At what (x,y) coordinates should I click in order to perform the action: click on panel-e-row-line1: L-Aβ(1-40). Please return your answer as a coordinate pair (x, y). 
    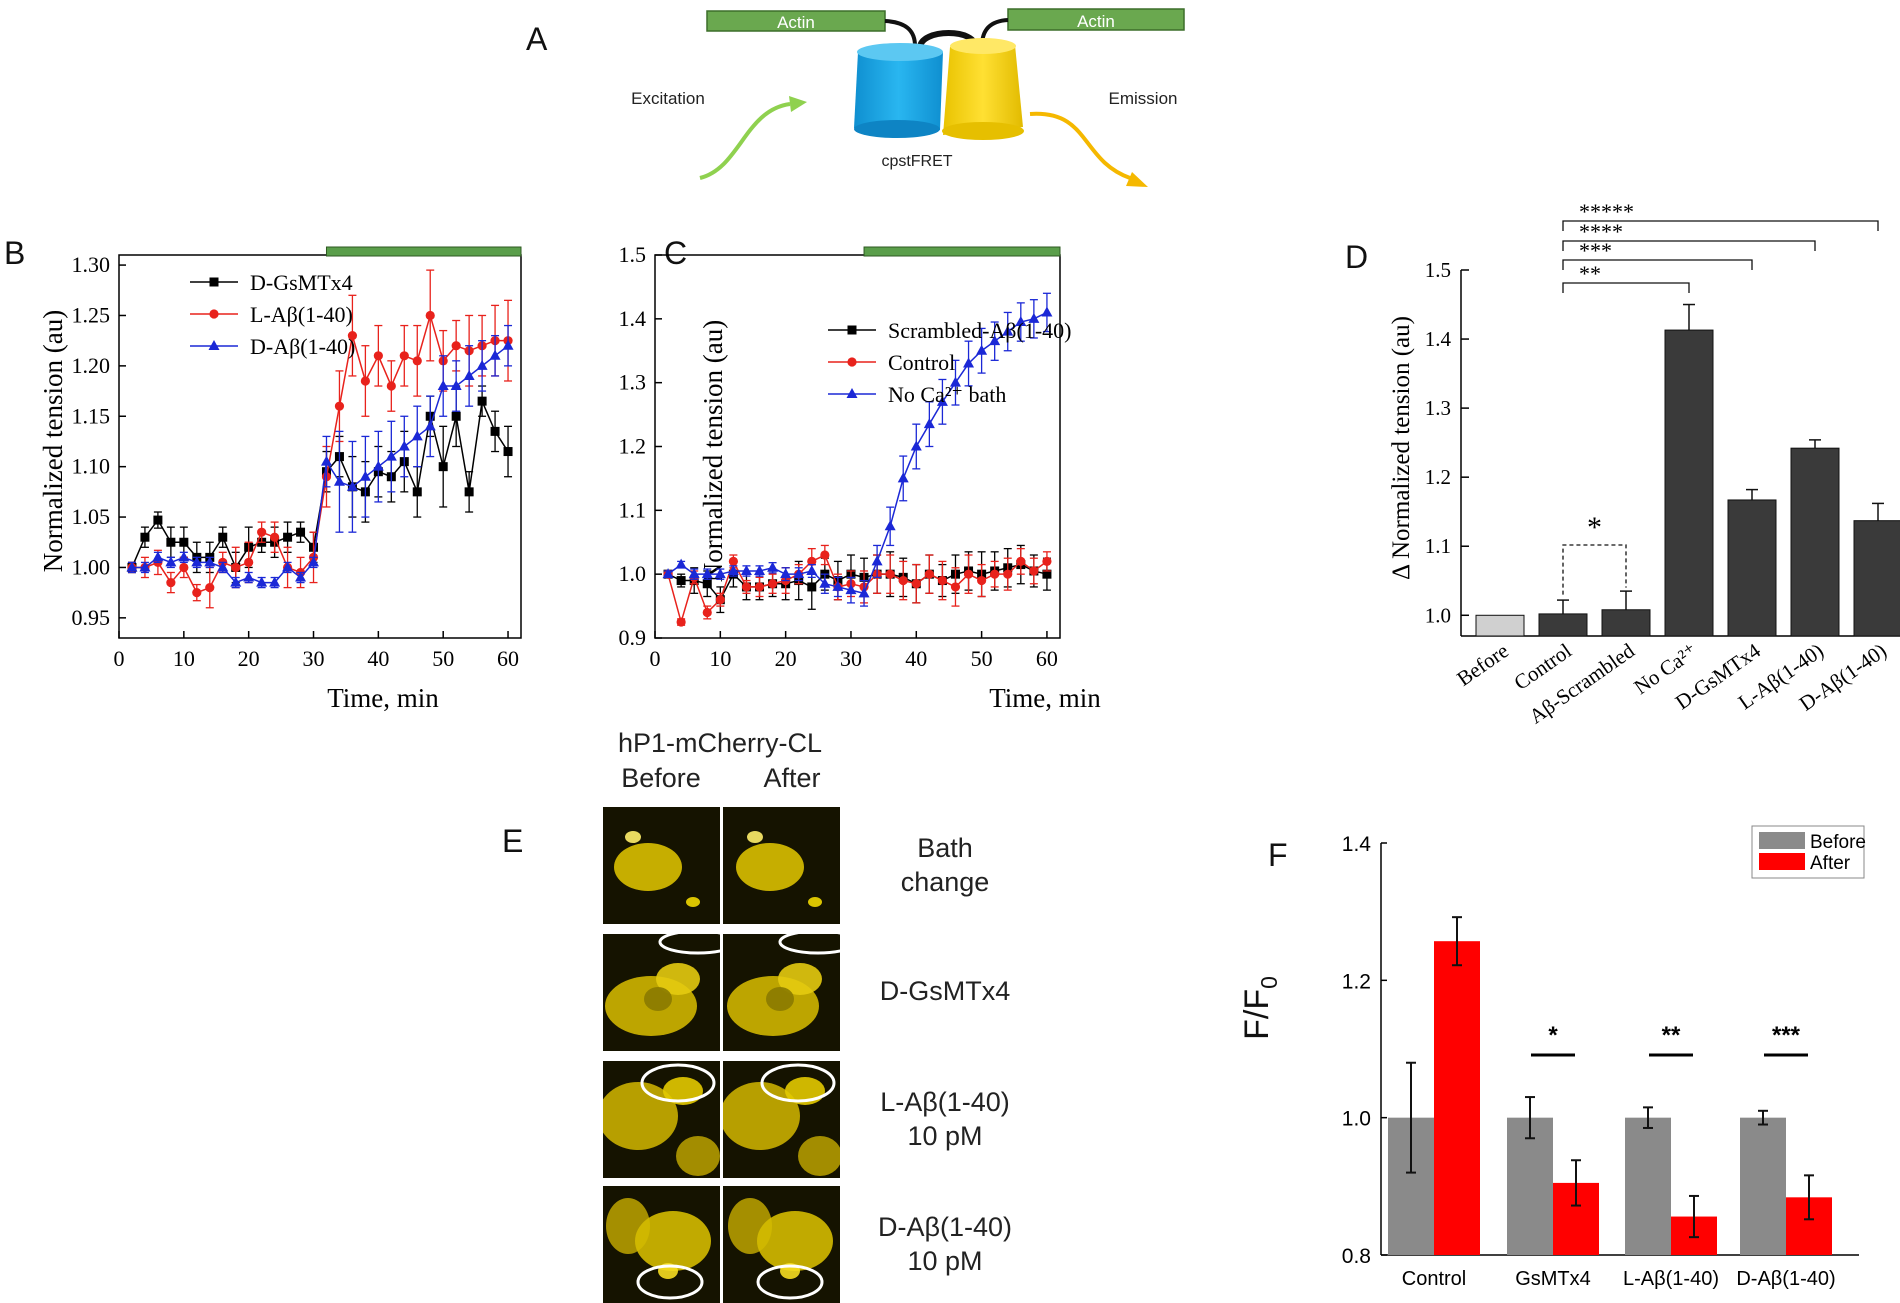
    Looking at the image, I should click on (945, 1102).